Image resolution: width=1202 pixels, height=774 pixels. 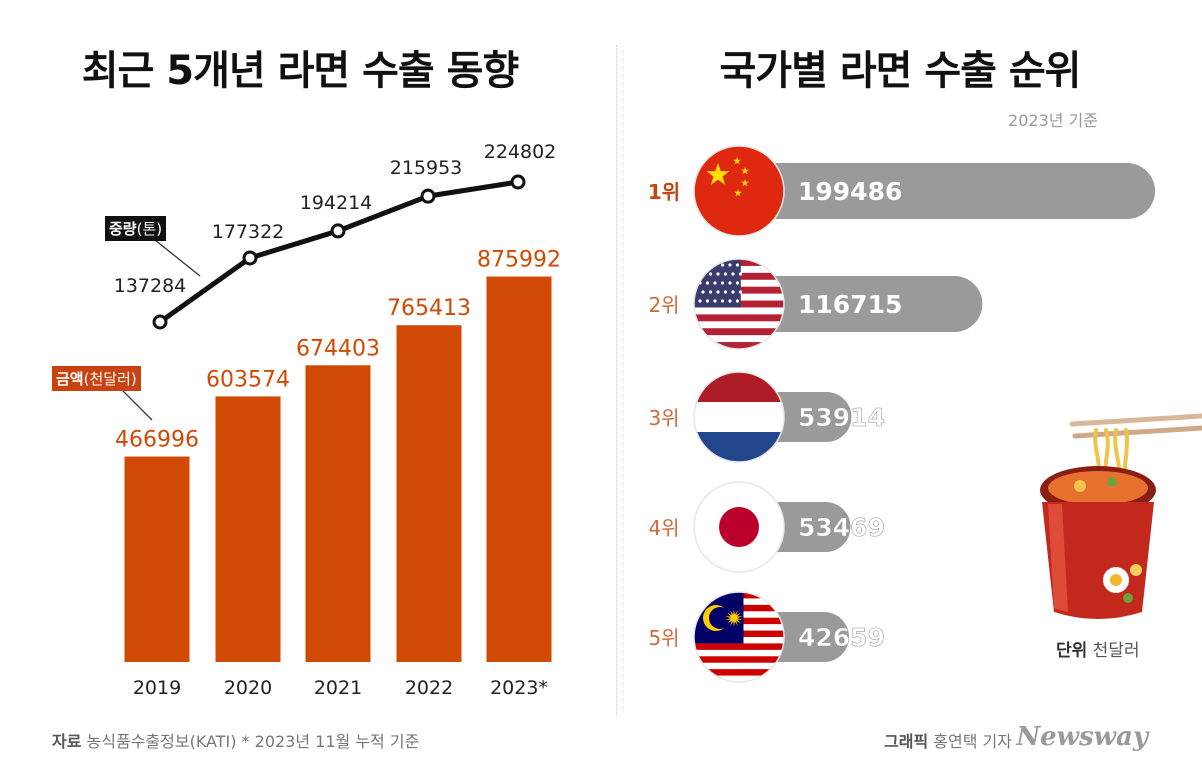 I want to click on ranking-value-label: 53469, so click(x=841, y=527).